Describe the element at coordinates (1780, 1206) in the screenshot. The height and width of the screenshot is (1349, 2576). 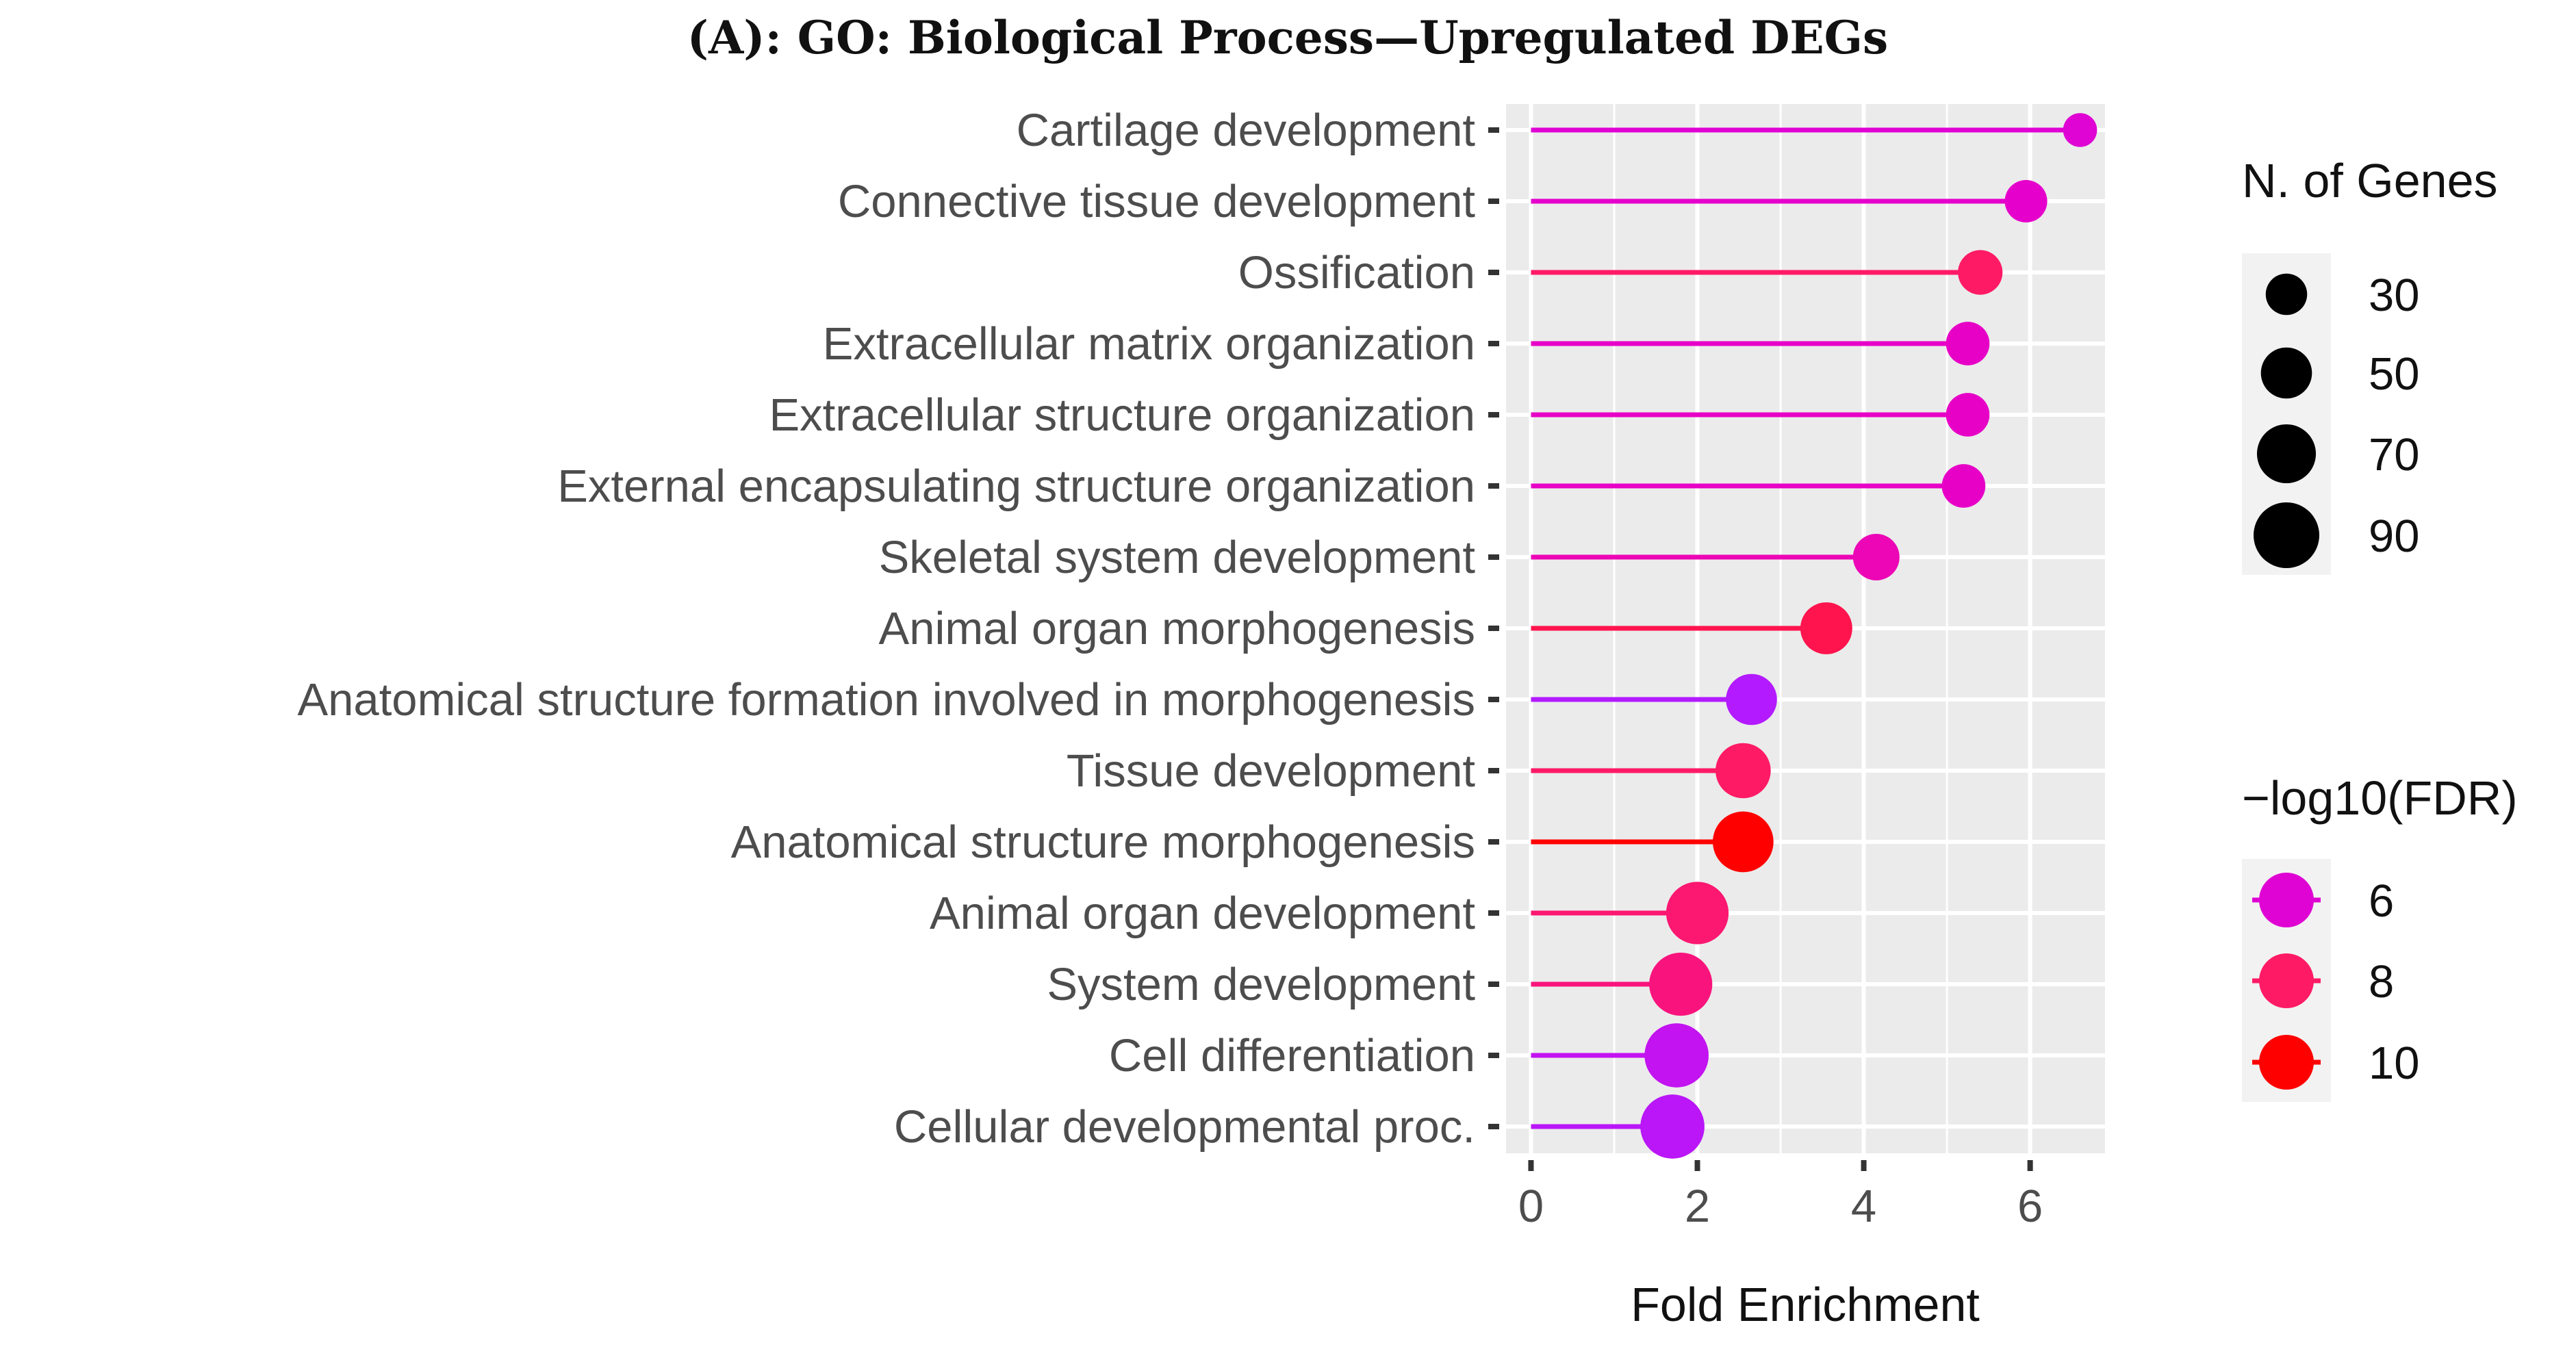
I see `x-tick-labels: 0 2 4 6` at that location.